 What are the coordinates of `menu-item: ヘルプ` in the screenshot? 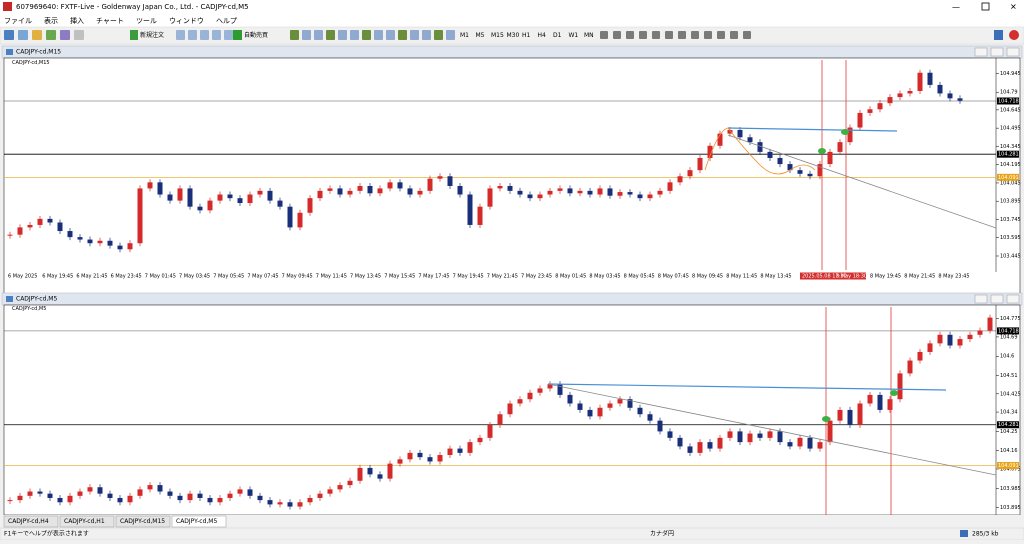 It's located at (226, 21).